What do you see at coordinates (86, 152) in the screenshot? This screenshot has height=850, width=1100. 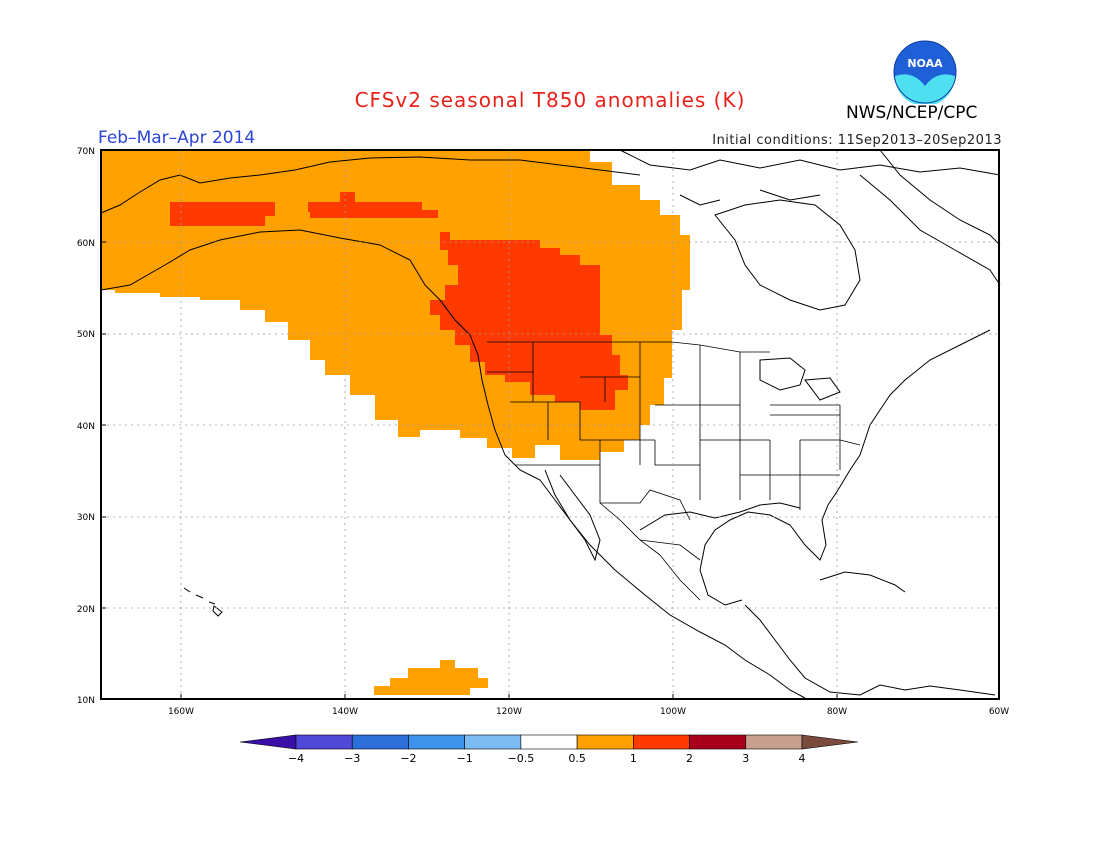 I see `lat-label: 70N` at bounding box center [86, 152].